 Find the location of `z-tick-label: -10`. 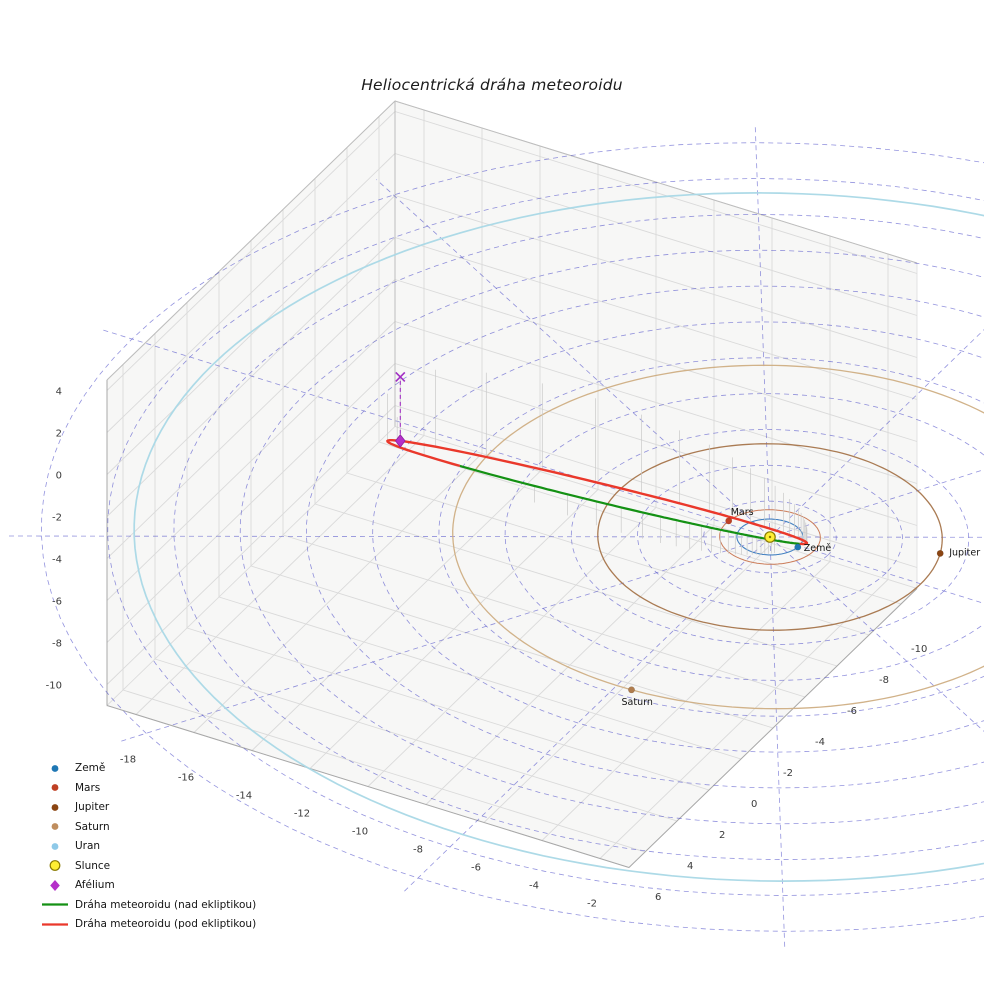

z-tick-label: -10 is located at coordinates (54, 686).